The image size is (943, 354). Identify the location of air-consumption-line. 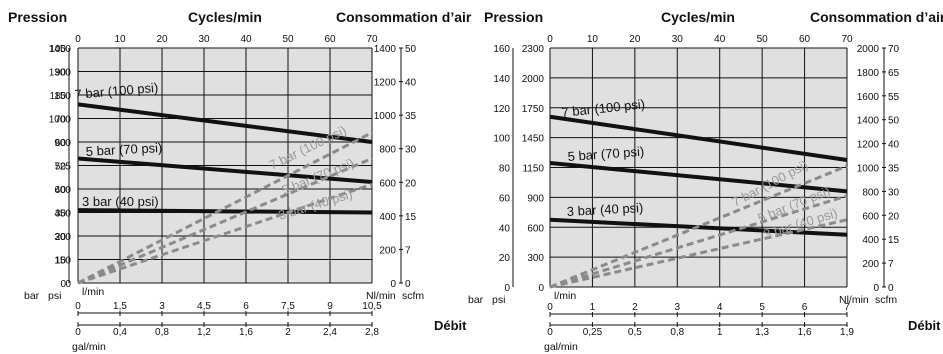
(225, 221).